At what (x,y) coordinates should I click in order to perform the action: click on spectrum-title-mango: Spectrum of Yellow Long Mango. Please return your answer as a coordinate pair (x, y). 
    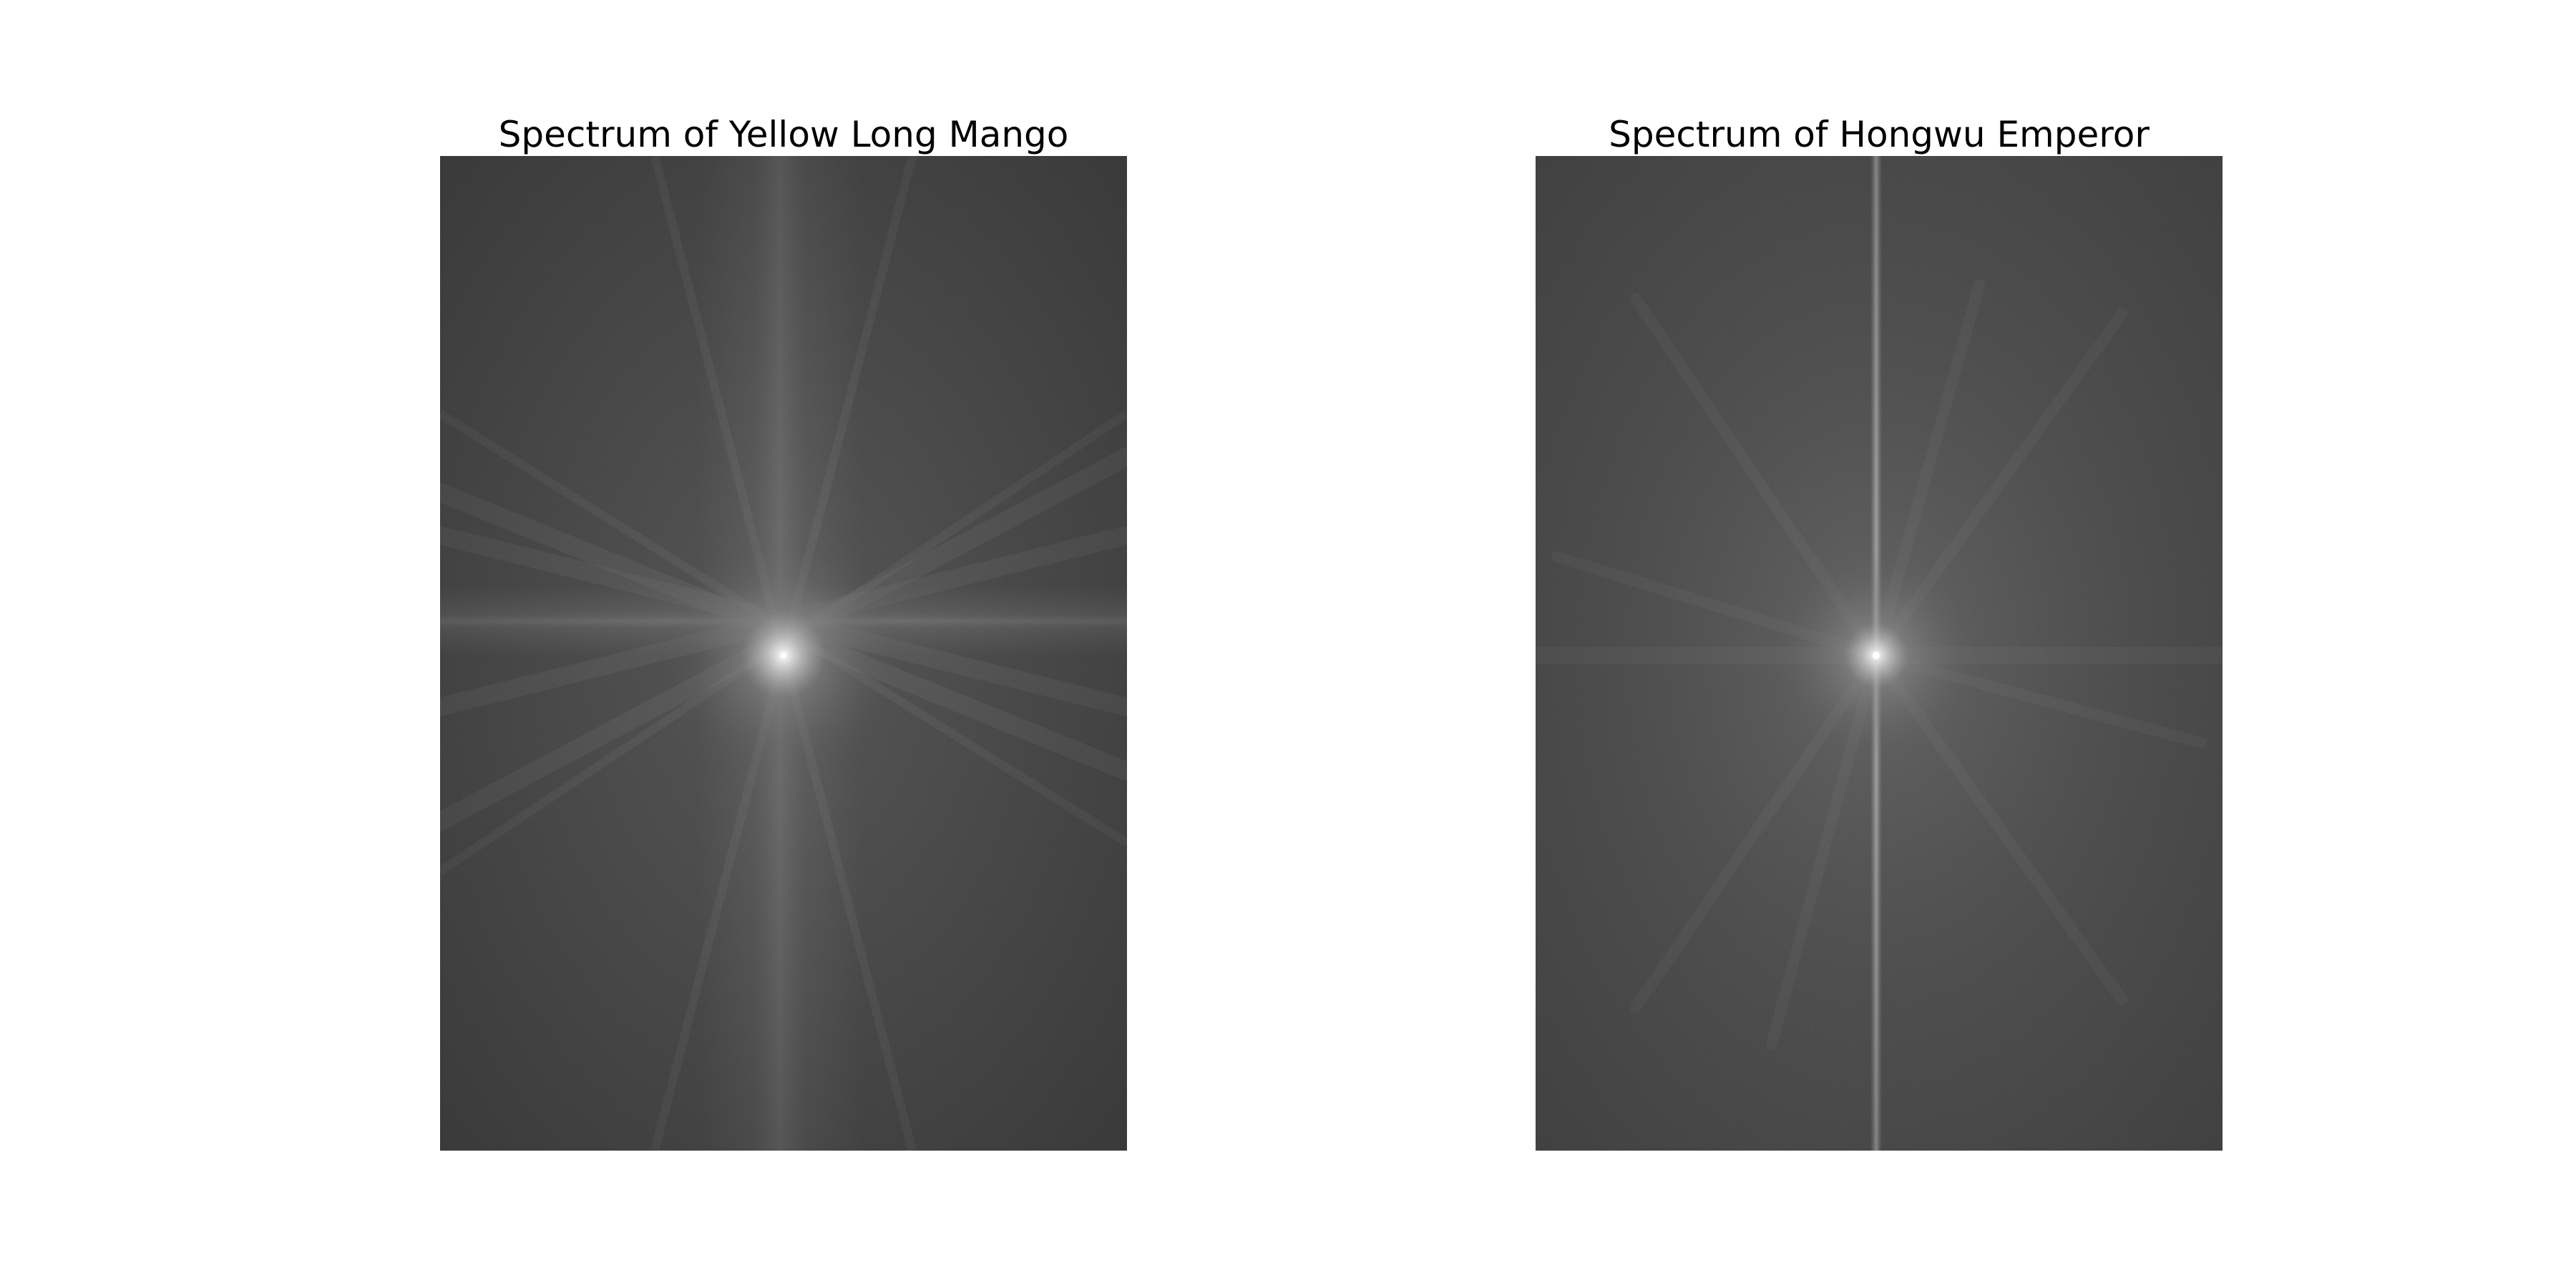
    Looking at the image, I should click on (783, 134).